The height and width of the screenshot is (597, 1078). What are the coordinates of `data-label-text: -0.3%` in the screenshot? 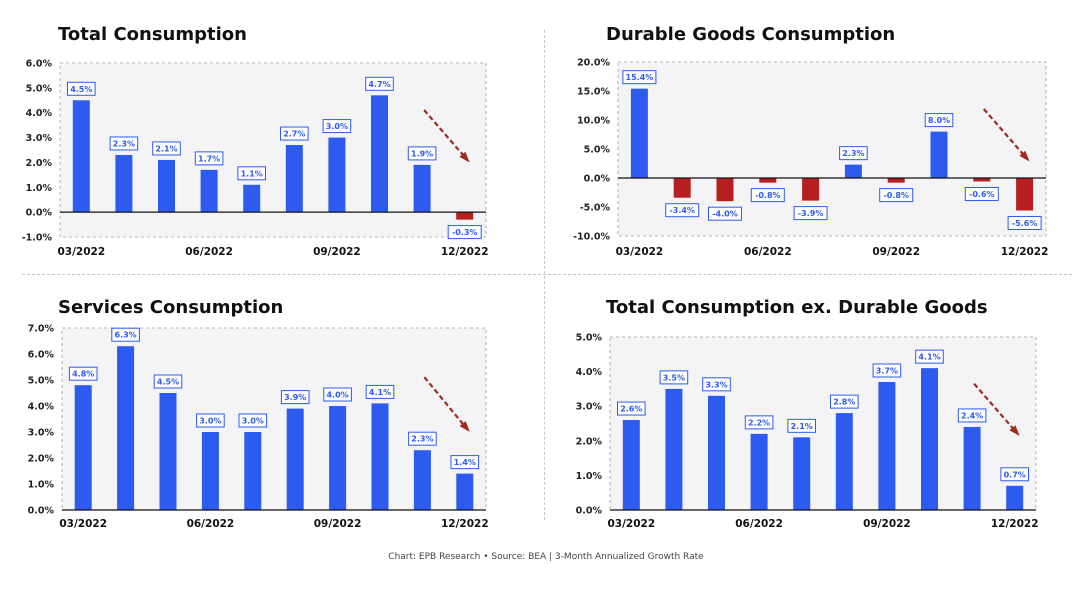 It's located at (465, 232).